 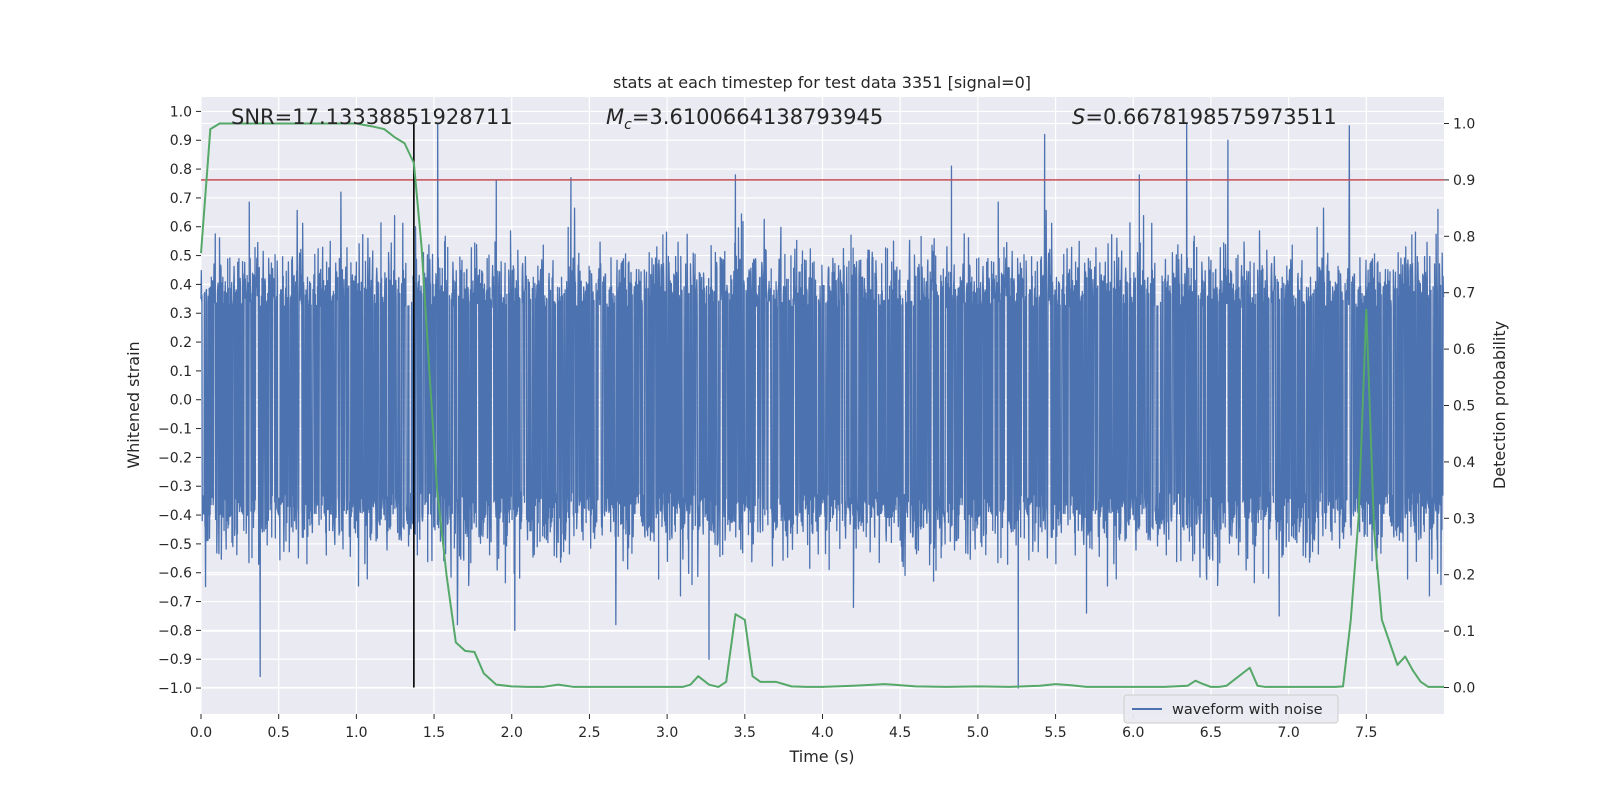 I want to click on legend: waveform with noise, so click(x=1231, y=709).